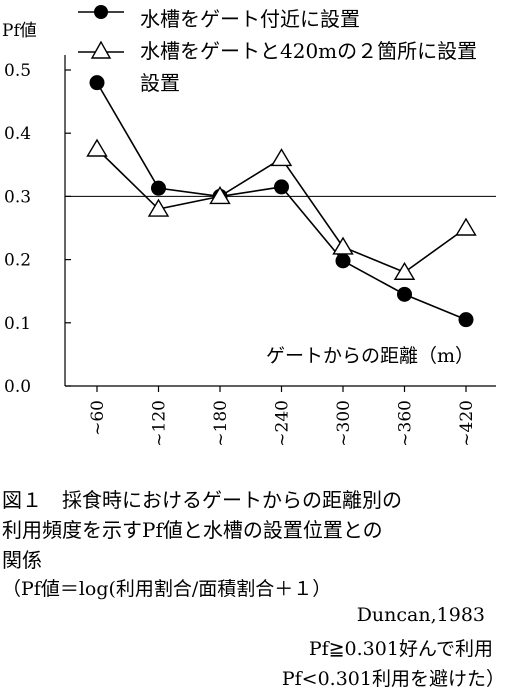 The width and height of the screenshot is (525, 697). Describe the element at coordinates (400, 649) in the screenshot. I see `caption-line-6: Pf≧0.301好んで利用` at that location.